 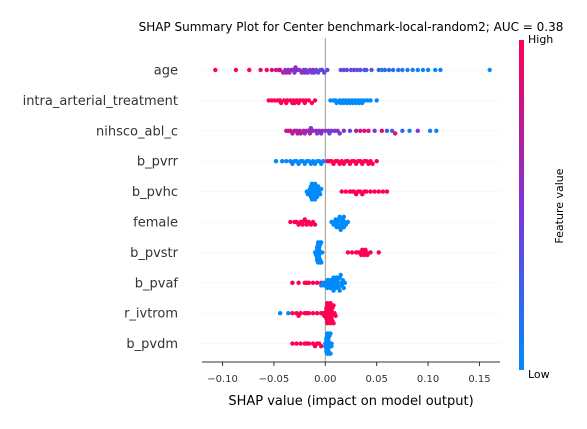 I want to click on feature-label: female, so click(x=155, y=223).